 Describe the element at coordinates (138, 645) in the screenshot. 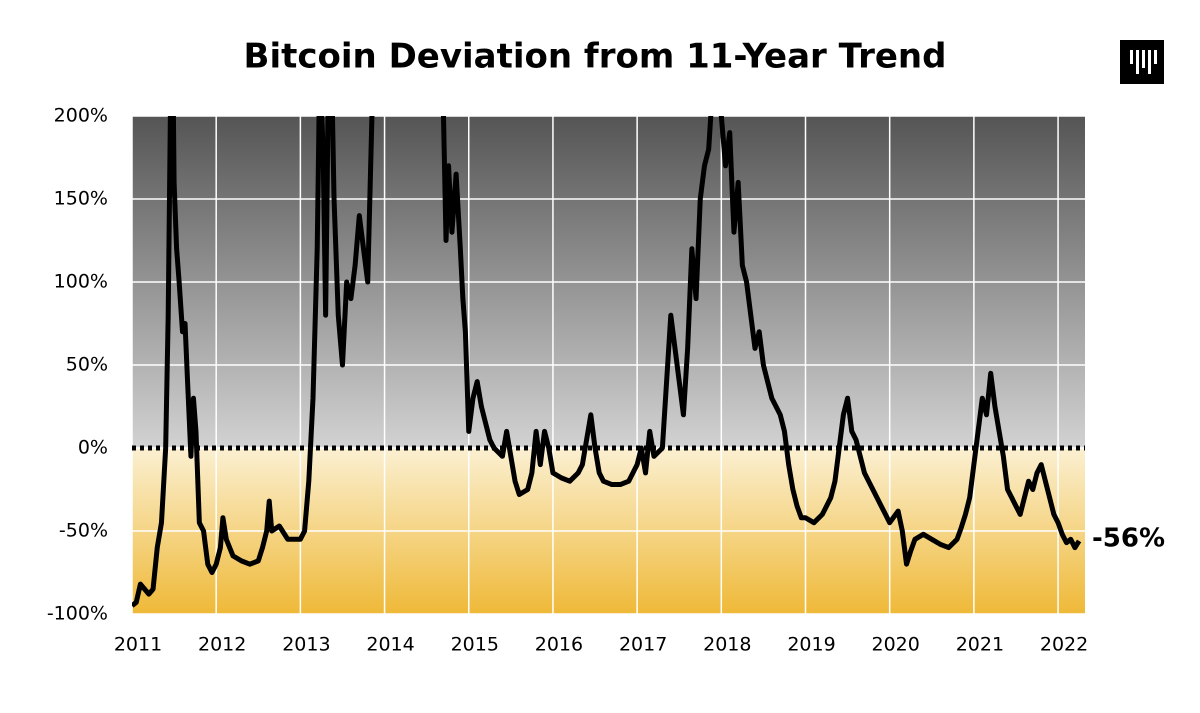

I see `x-tick-label: 2011` at that location.